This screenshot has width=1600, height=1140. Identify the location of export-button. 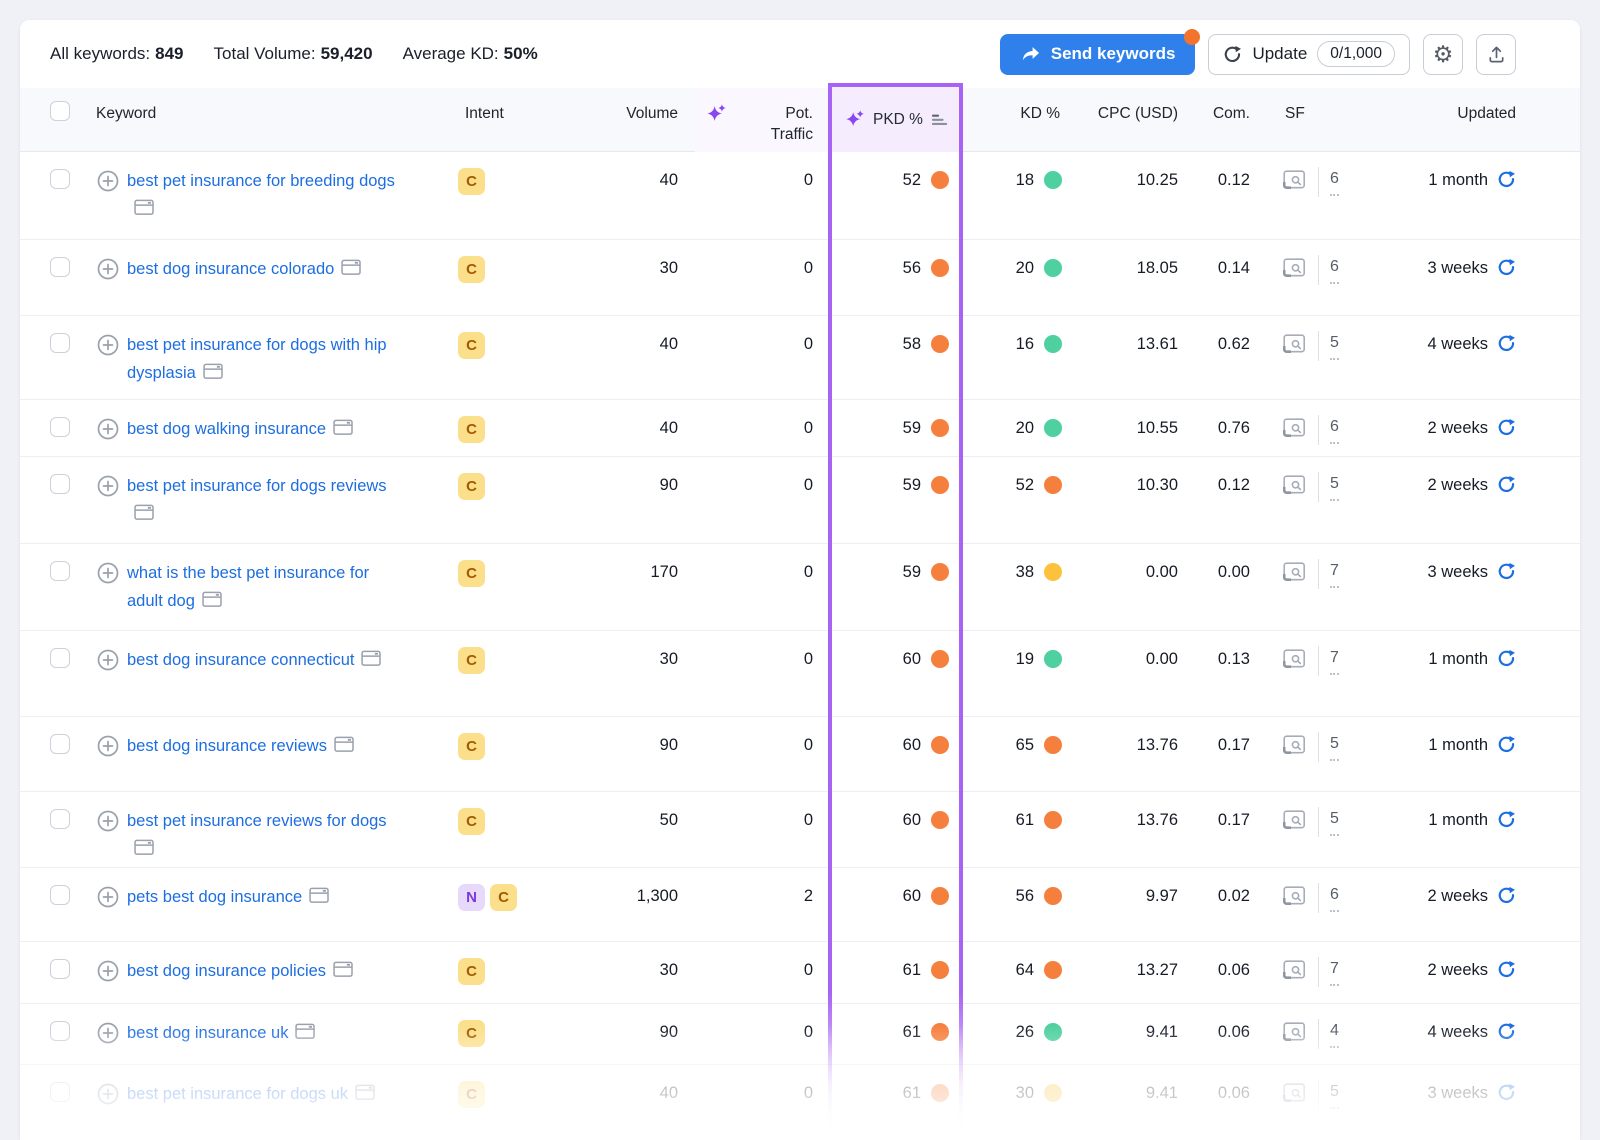
(1496, 54).